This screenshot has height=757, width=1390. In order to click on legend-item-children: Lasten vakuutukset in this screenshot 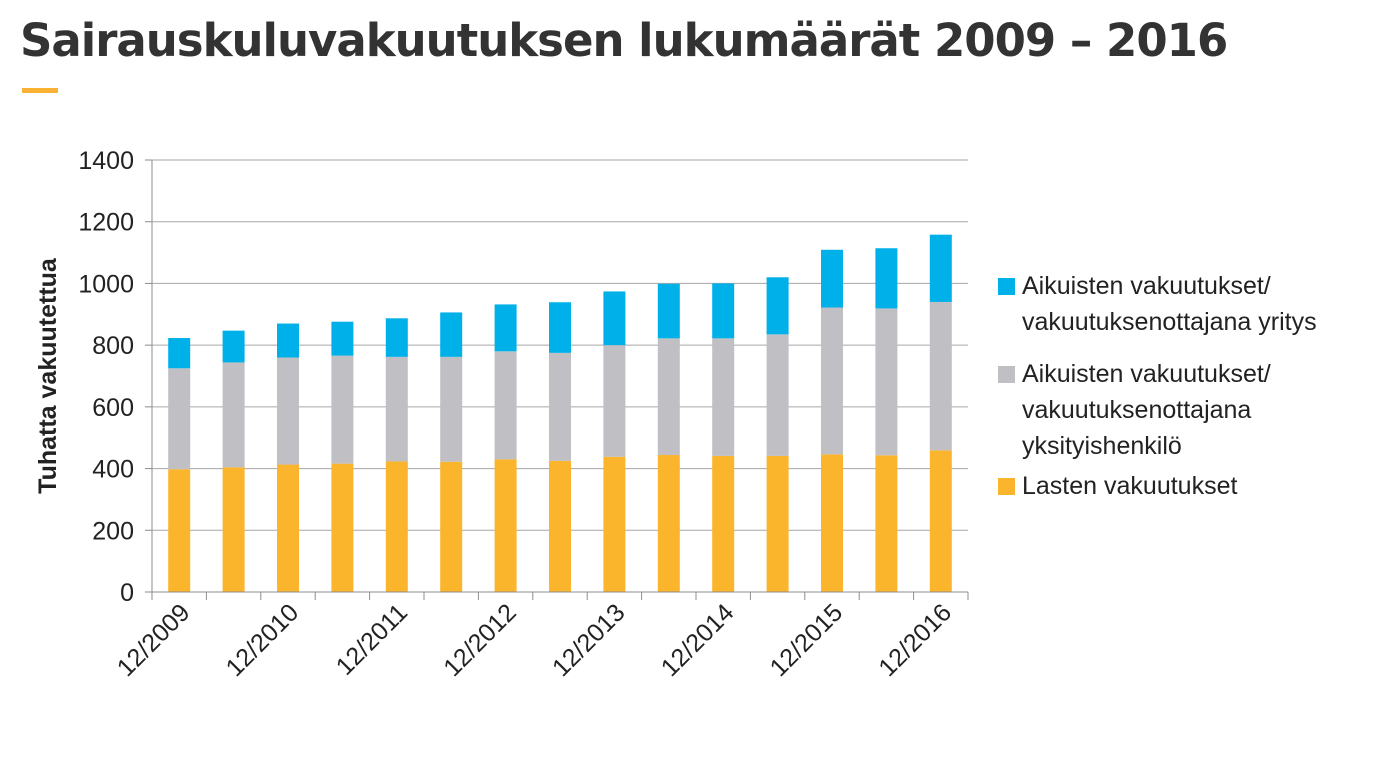, I will do `click(1191, 486)`.